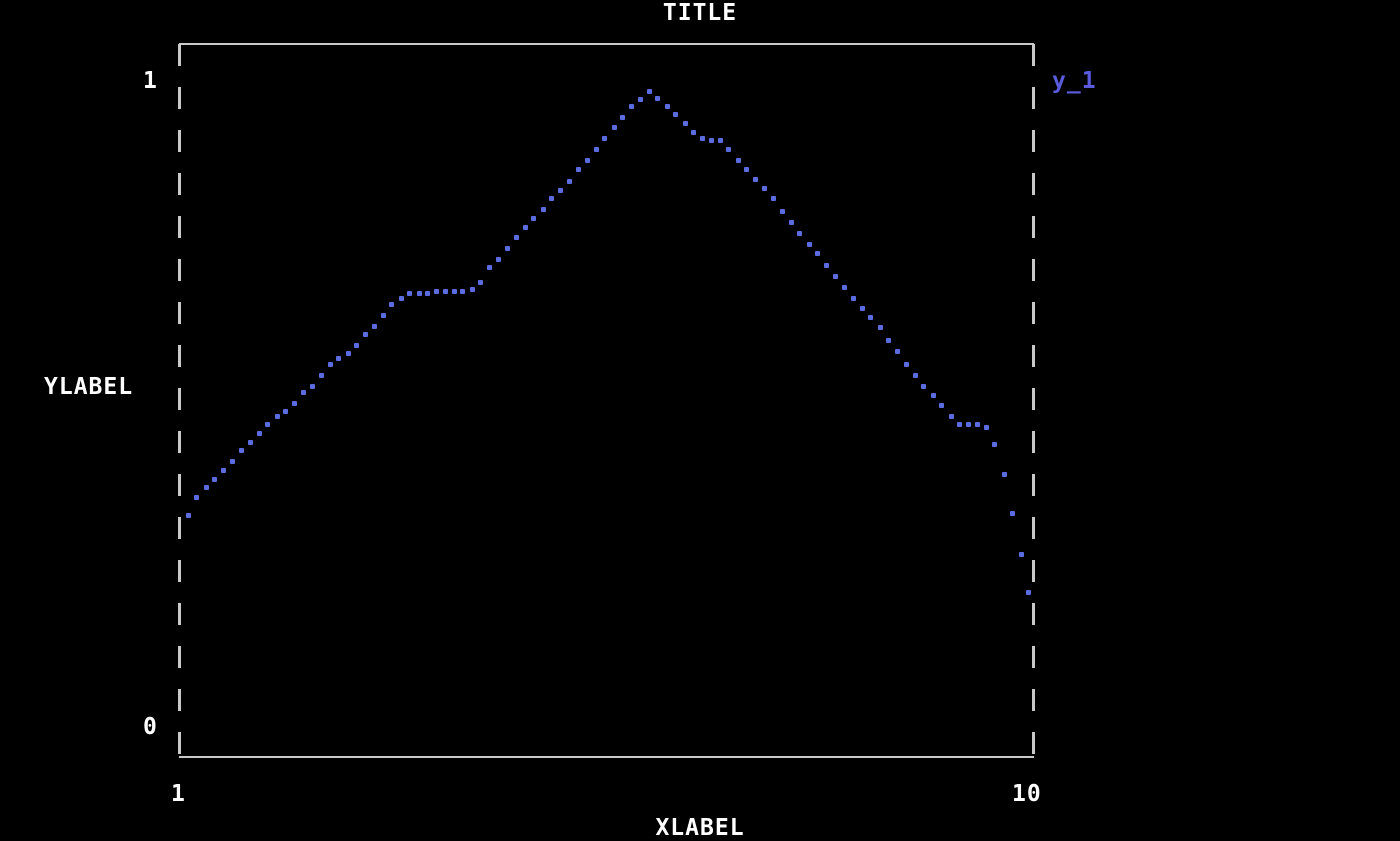  What do you see at coordinates (150, 81) in the screenshot?
I see `y-axis-tick-max: 1` at bounding box center [150, 81].